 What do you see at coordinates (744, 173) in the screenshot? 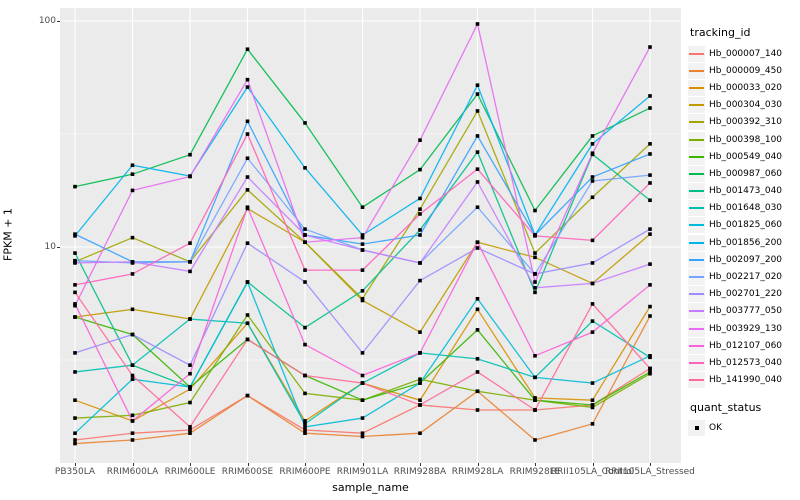
I see `legend-item-Hb_000987_060: Hb_000987_060` at bounding box center [744, 173].